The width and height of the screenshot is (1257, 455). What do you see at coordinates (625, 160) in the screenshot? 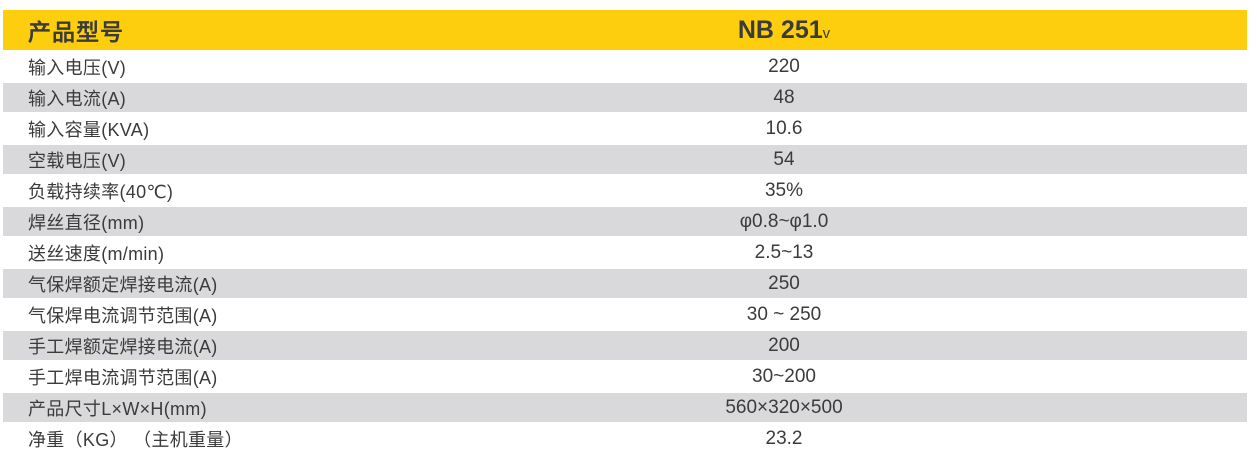
I see `table-row: 空载电压(V) 54` at bounding box center [625, 160].